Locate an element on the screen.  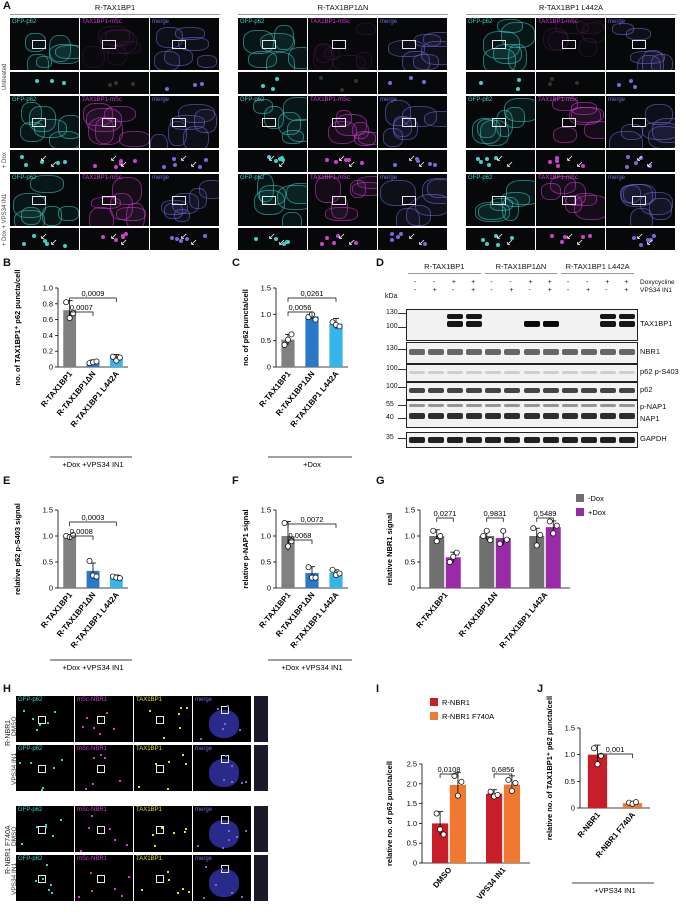
p-value: 0,0271 is located at coordinates (445, 513).